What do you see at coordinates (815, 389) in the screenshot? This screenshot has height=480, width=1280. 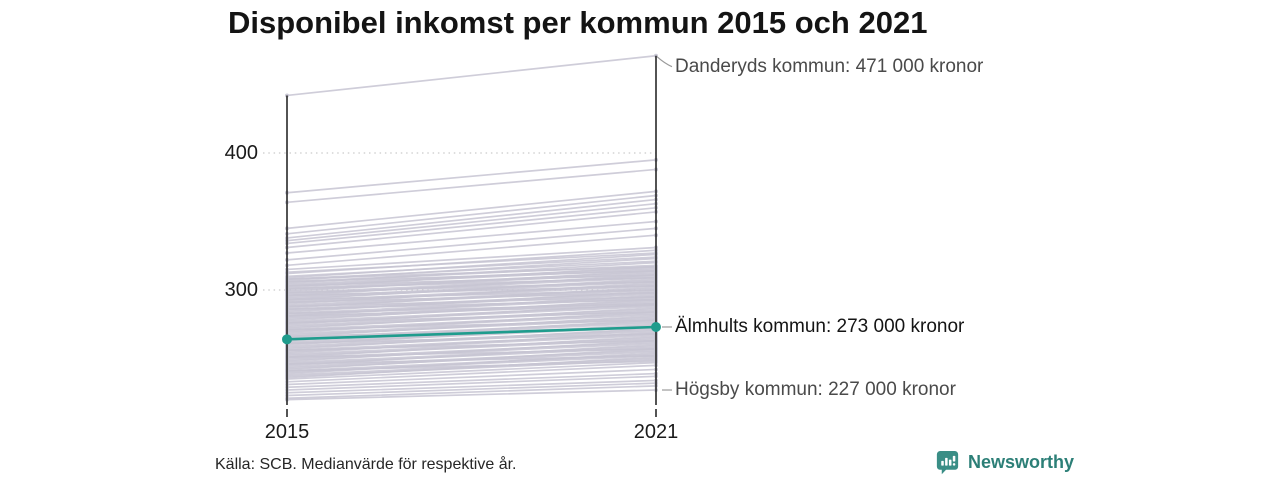 I see `annotation-muted: Högsby kommun: 227 000 kronor` at bounding box center [815, 389].